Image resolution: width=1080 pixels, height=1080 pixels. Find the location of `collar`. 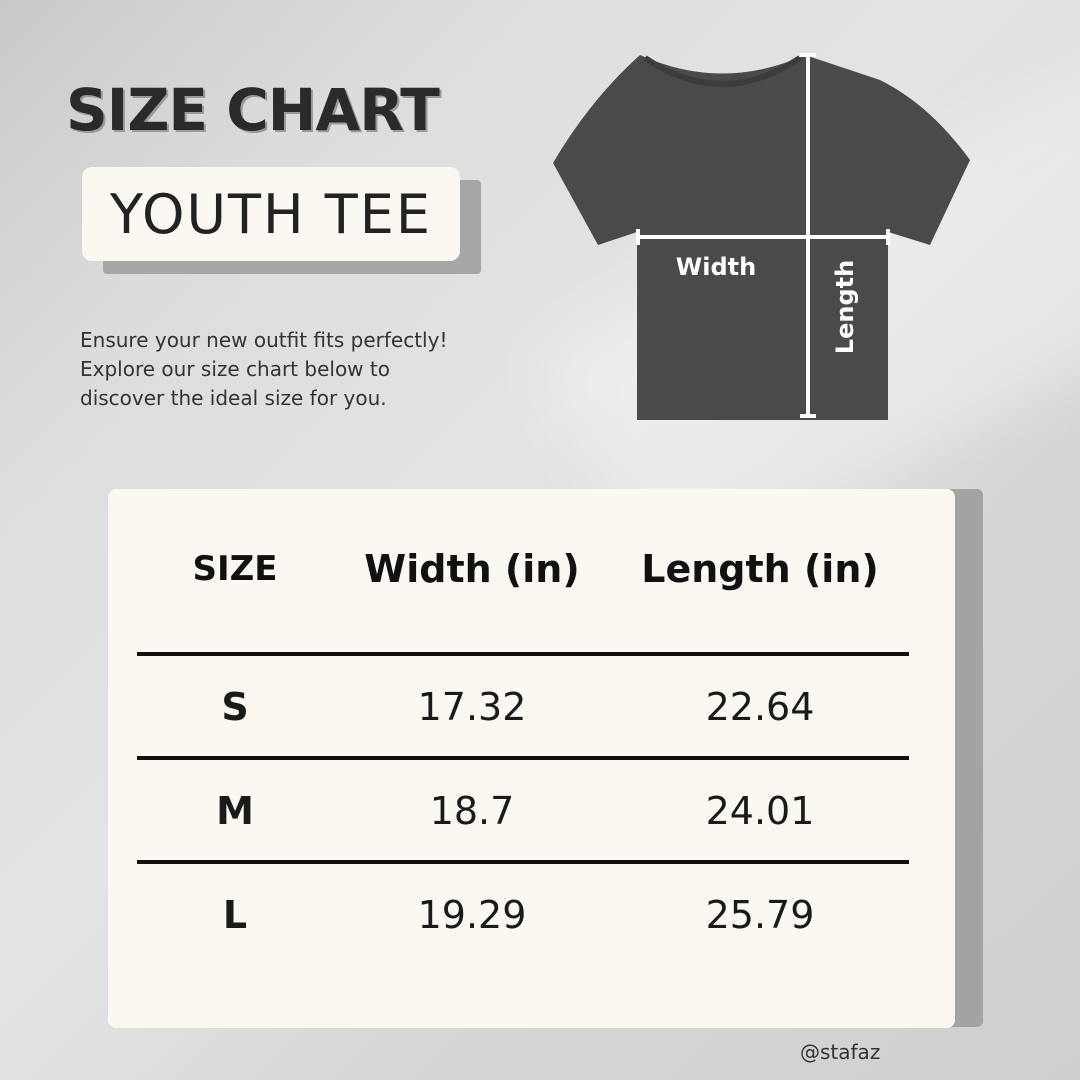

collar is located at coordinates (722, 71).